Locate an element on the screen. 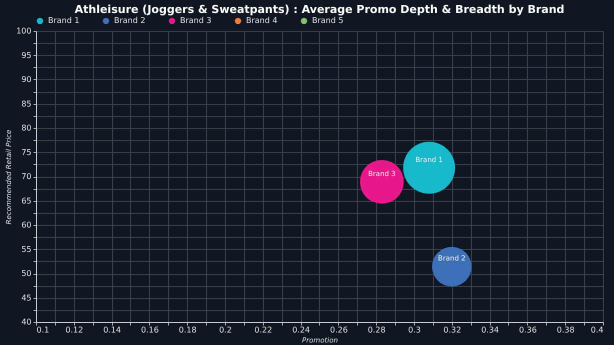  x-tick-label: 0.1 is located at coordinates (43, 330).